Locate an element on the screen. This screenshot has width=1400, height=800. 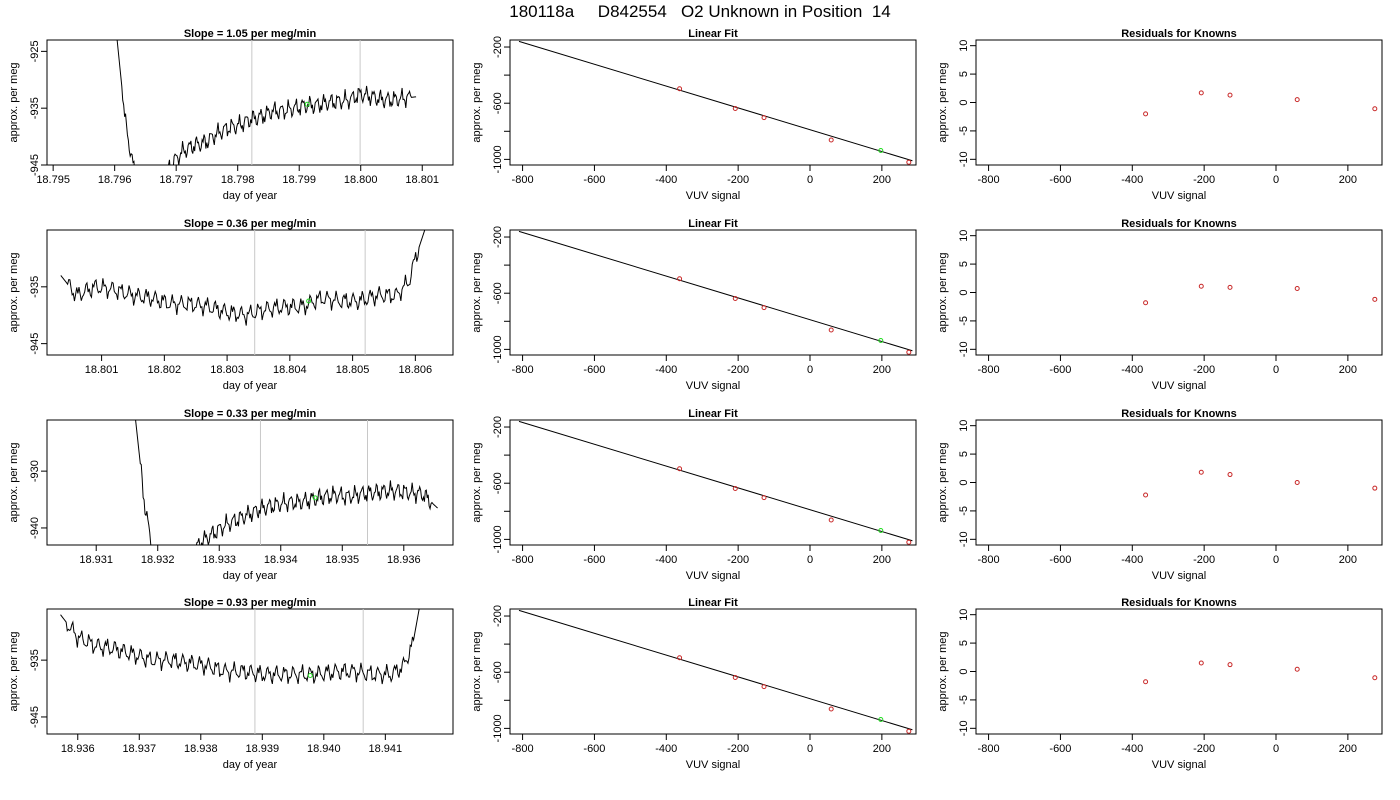
x-tick-label: 18.799 is located at coordinates (299, 180).